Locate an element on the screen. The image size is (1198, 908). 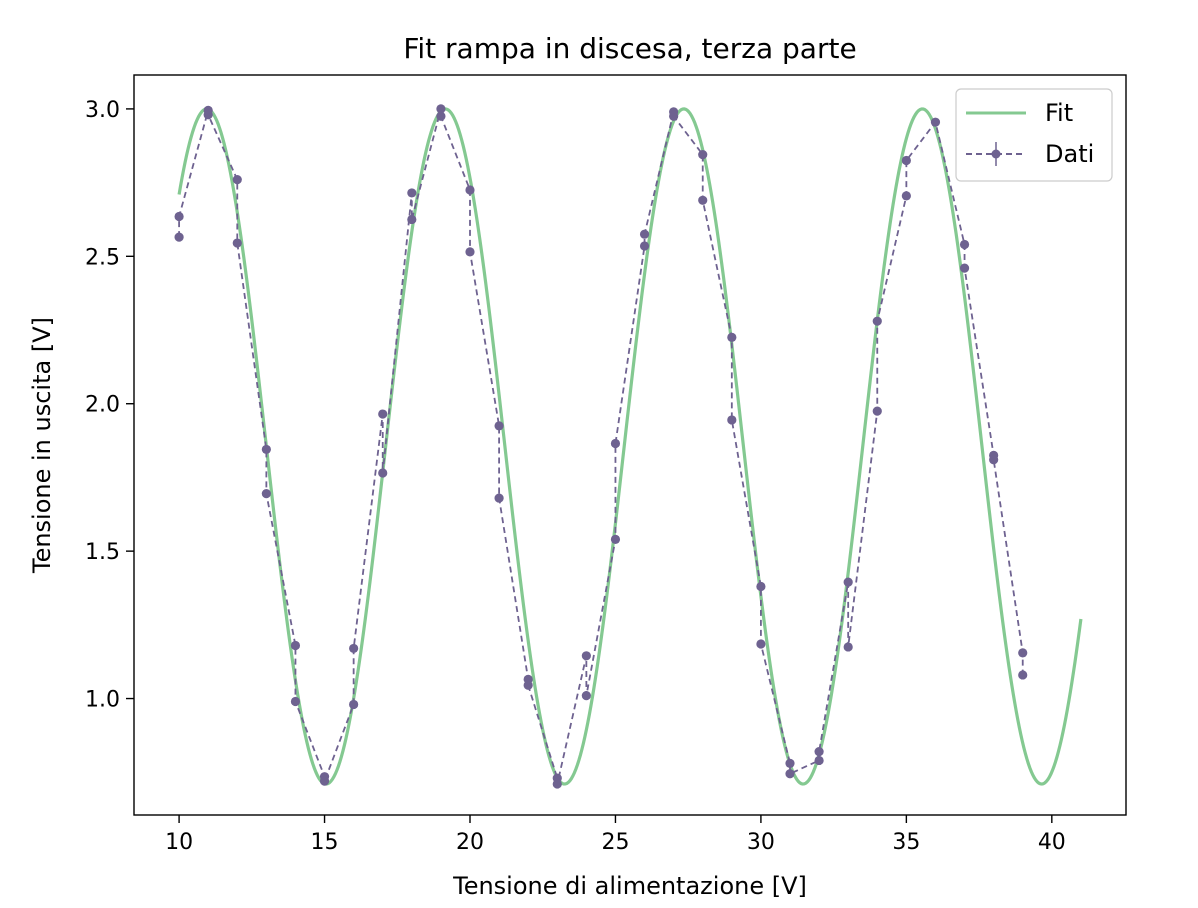
y-tick-label: 2.0 is located at coordinates (102, 405).